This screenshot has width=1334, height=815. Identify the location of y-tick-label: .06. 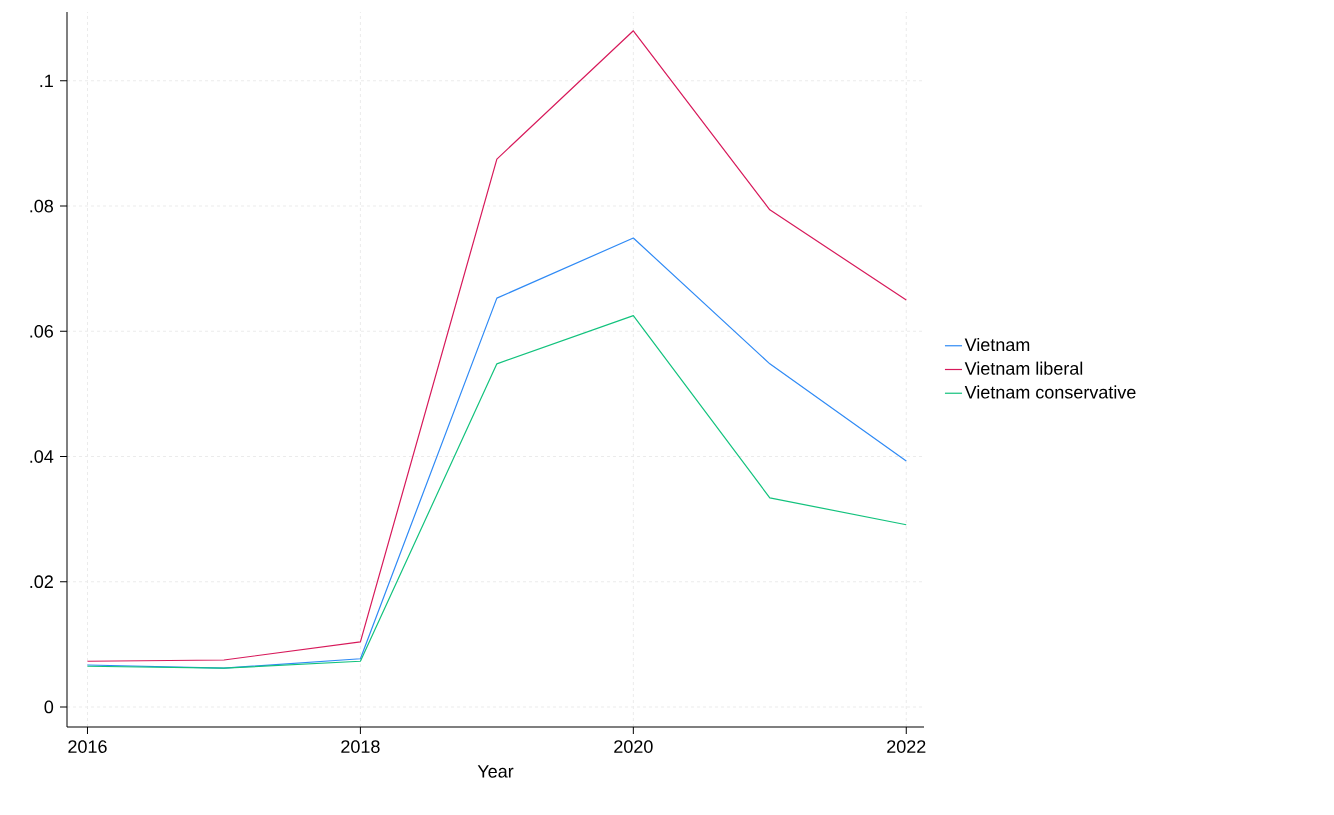
(42, 331).